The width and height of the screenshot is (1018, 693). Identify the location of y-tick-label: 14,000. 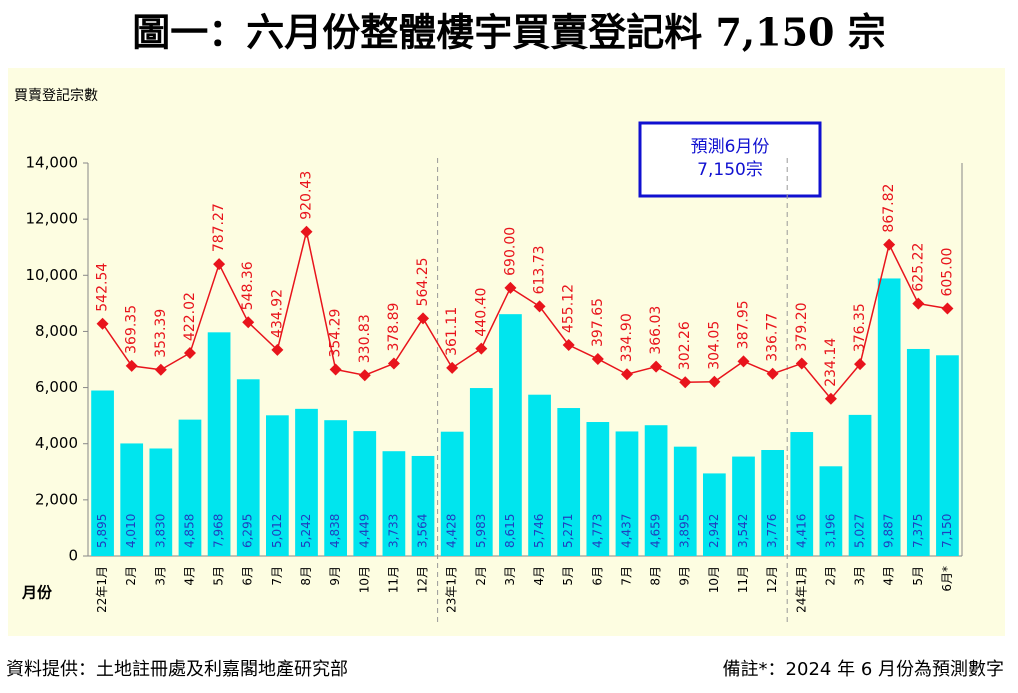
(52, 163).